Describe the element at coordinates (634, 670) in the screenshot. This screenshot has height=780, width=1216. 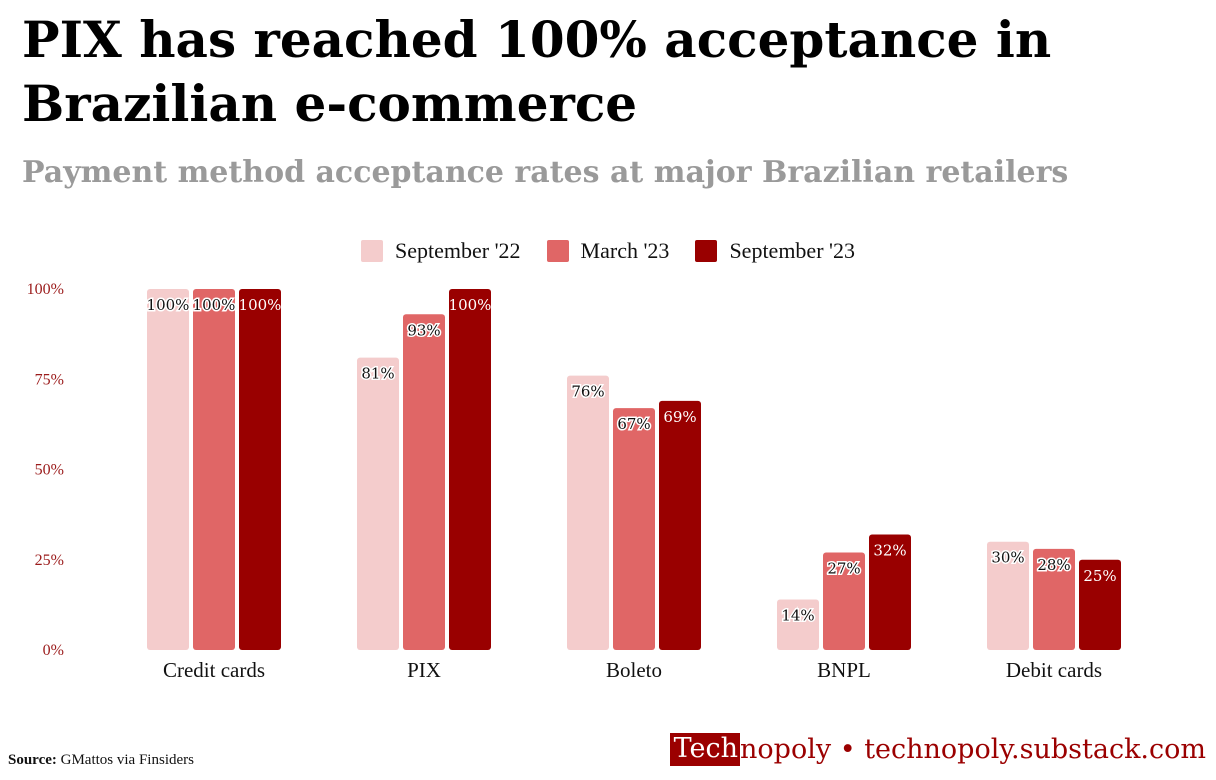
I see `x-category-label: Boleto` at that location.